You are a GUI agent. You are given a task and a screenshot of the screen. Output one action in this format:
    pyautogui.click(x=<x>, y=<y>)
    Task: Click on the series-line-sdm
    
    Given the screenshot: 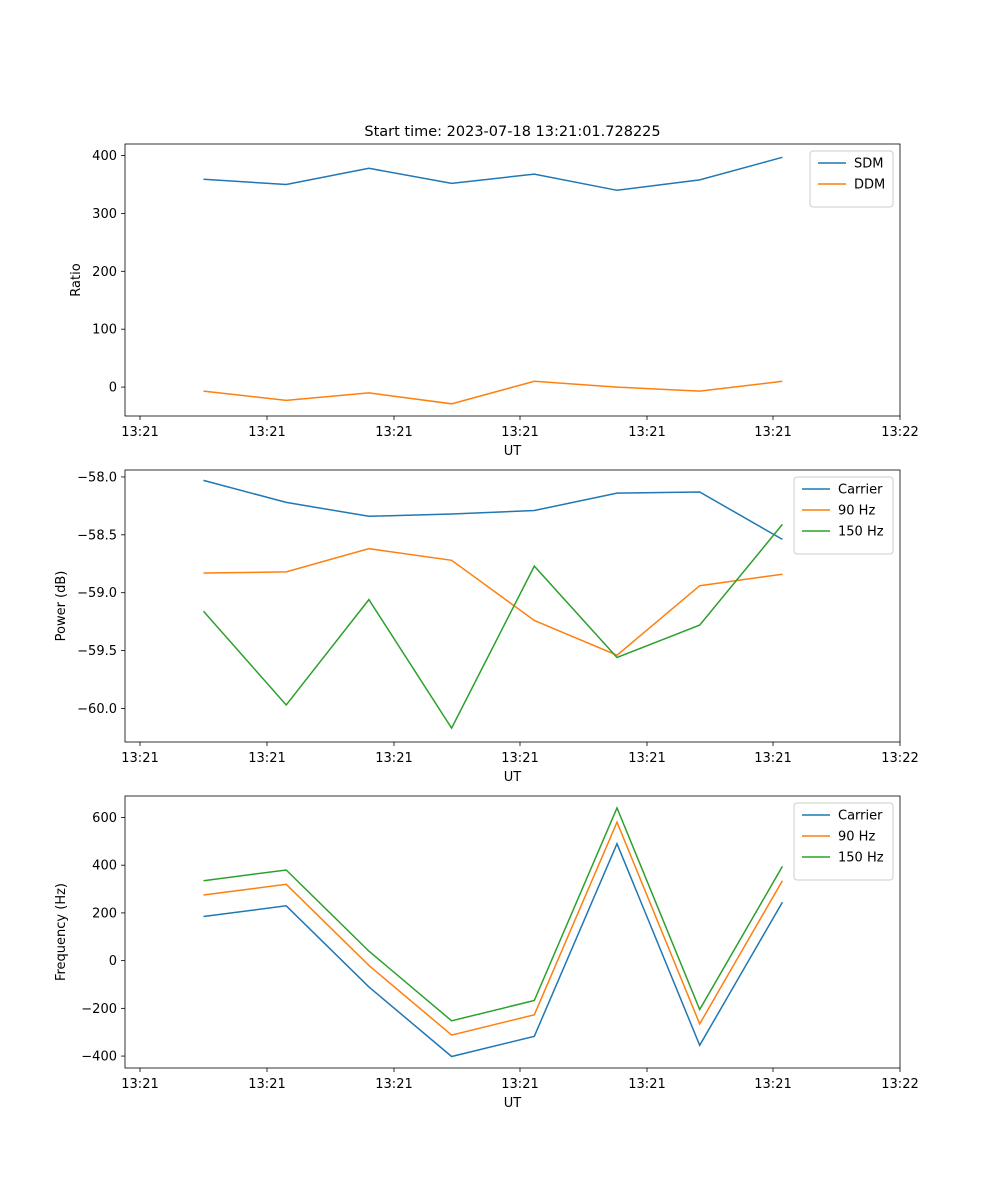 What is the action you would take?
    pyautogui.click(x=493, y=174)
    